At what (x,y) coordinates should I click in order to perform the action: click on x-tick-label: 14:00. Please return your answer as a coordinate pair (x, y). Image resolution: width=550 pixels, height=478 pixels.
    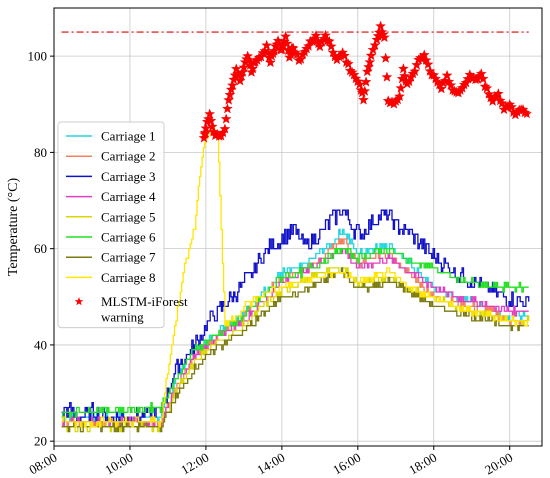
    Looking at the image, I should click on (270, 464).